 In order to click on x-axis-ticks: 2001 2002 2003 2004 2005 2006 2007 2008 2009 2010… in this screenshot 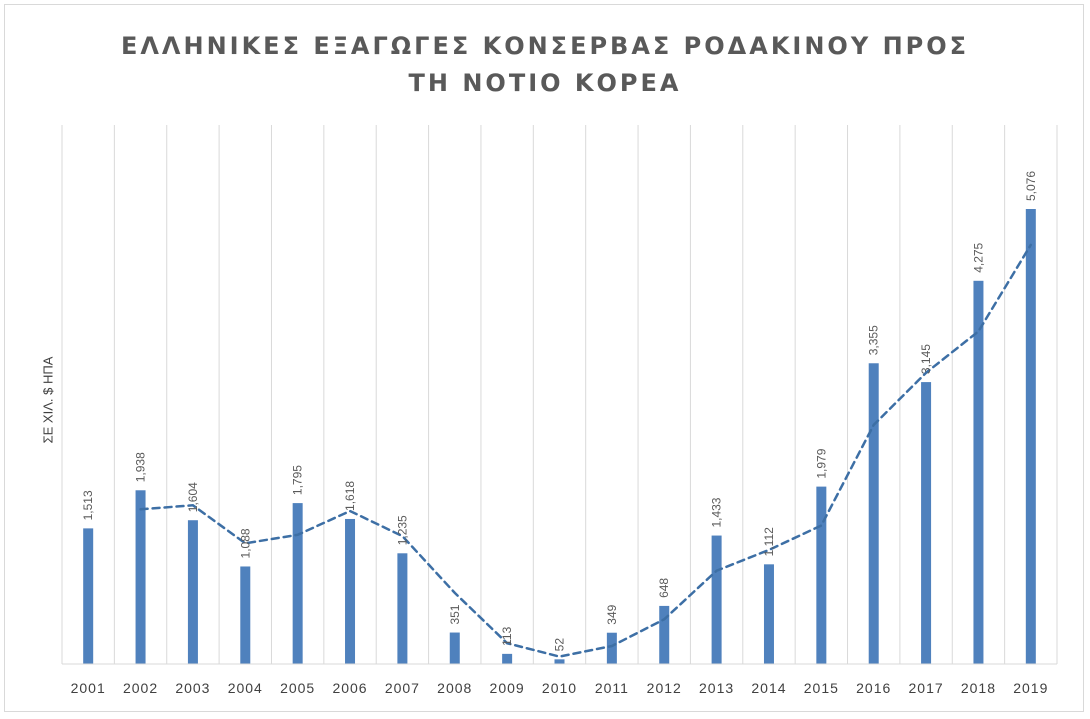, I will do `click(559, 688)`.